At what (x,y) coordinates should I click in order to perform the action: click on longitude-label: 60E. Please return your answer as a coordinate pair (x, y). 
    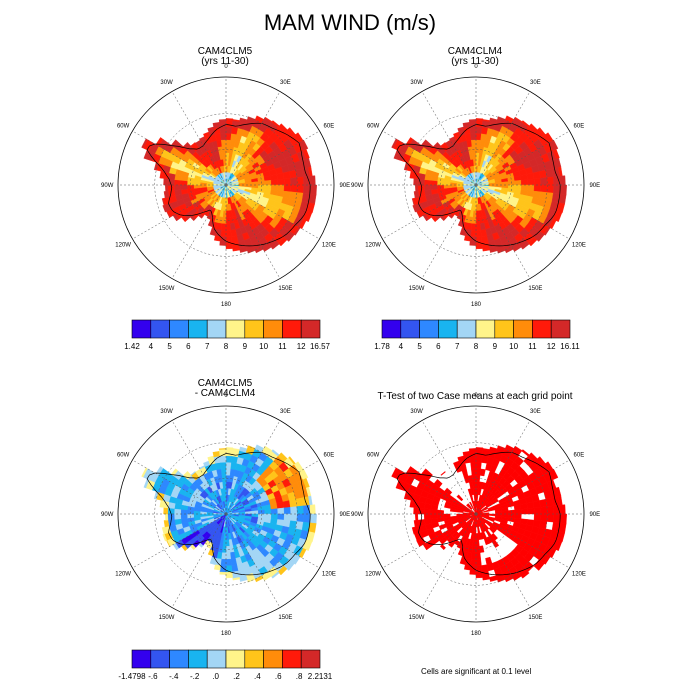
    Looking at the image, I should click on (329, 456).